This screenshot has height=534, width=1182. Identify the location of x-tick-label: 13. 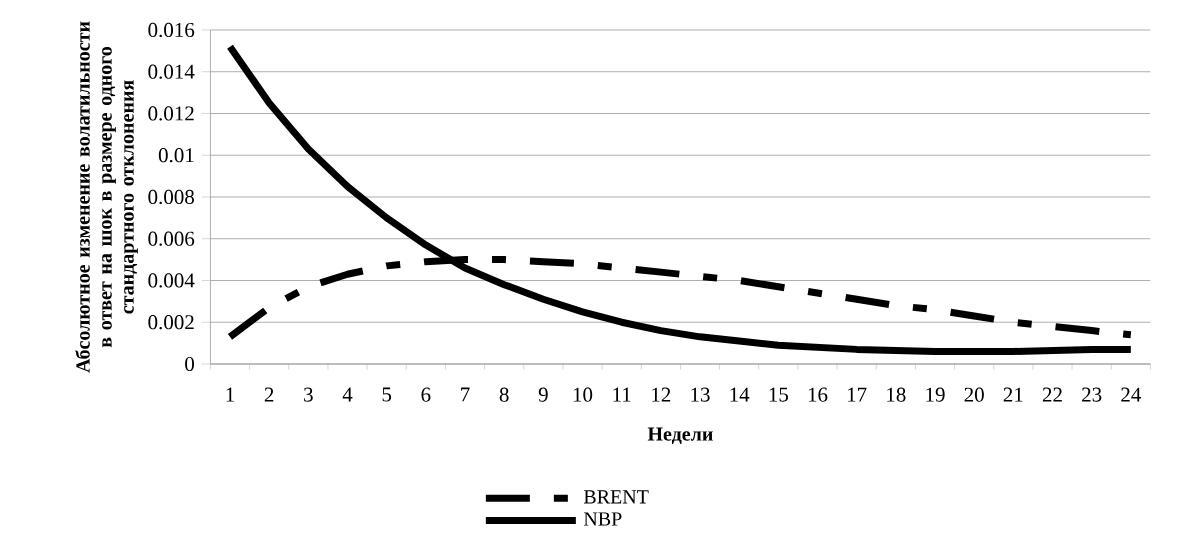
(700, 394).